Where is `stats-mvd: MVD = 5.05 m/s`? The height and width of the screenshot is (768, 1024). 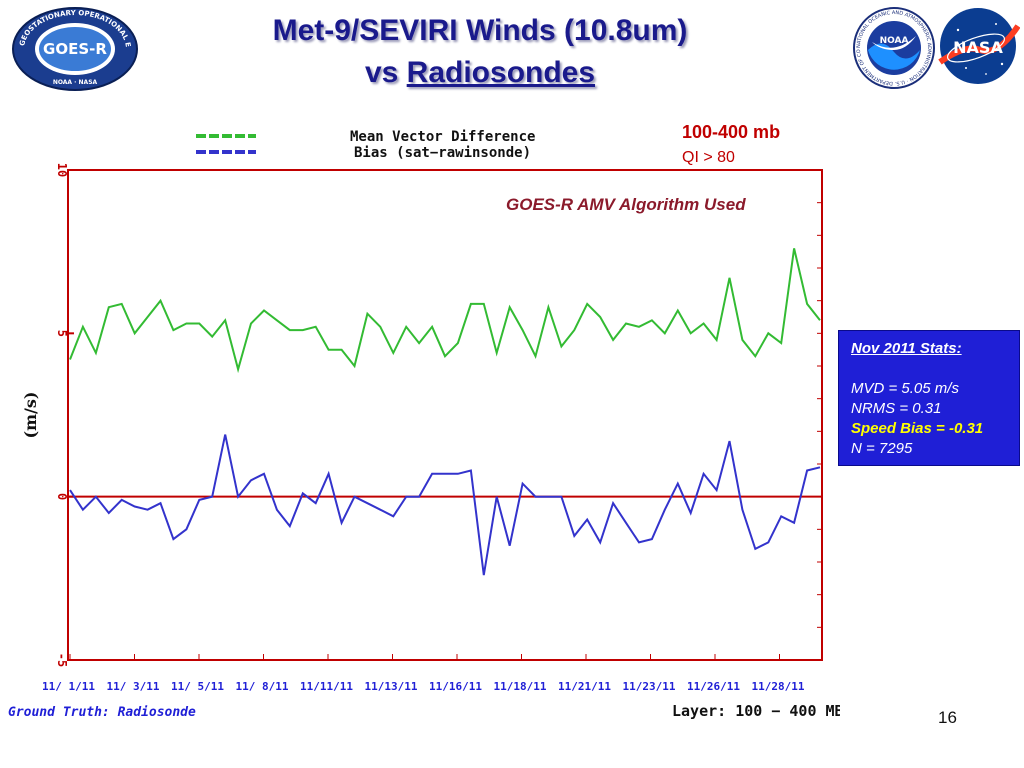 stats-mvd: MVD = 5.05 m/s is located at coordinates (905, 388).